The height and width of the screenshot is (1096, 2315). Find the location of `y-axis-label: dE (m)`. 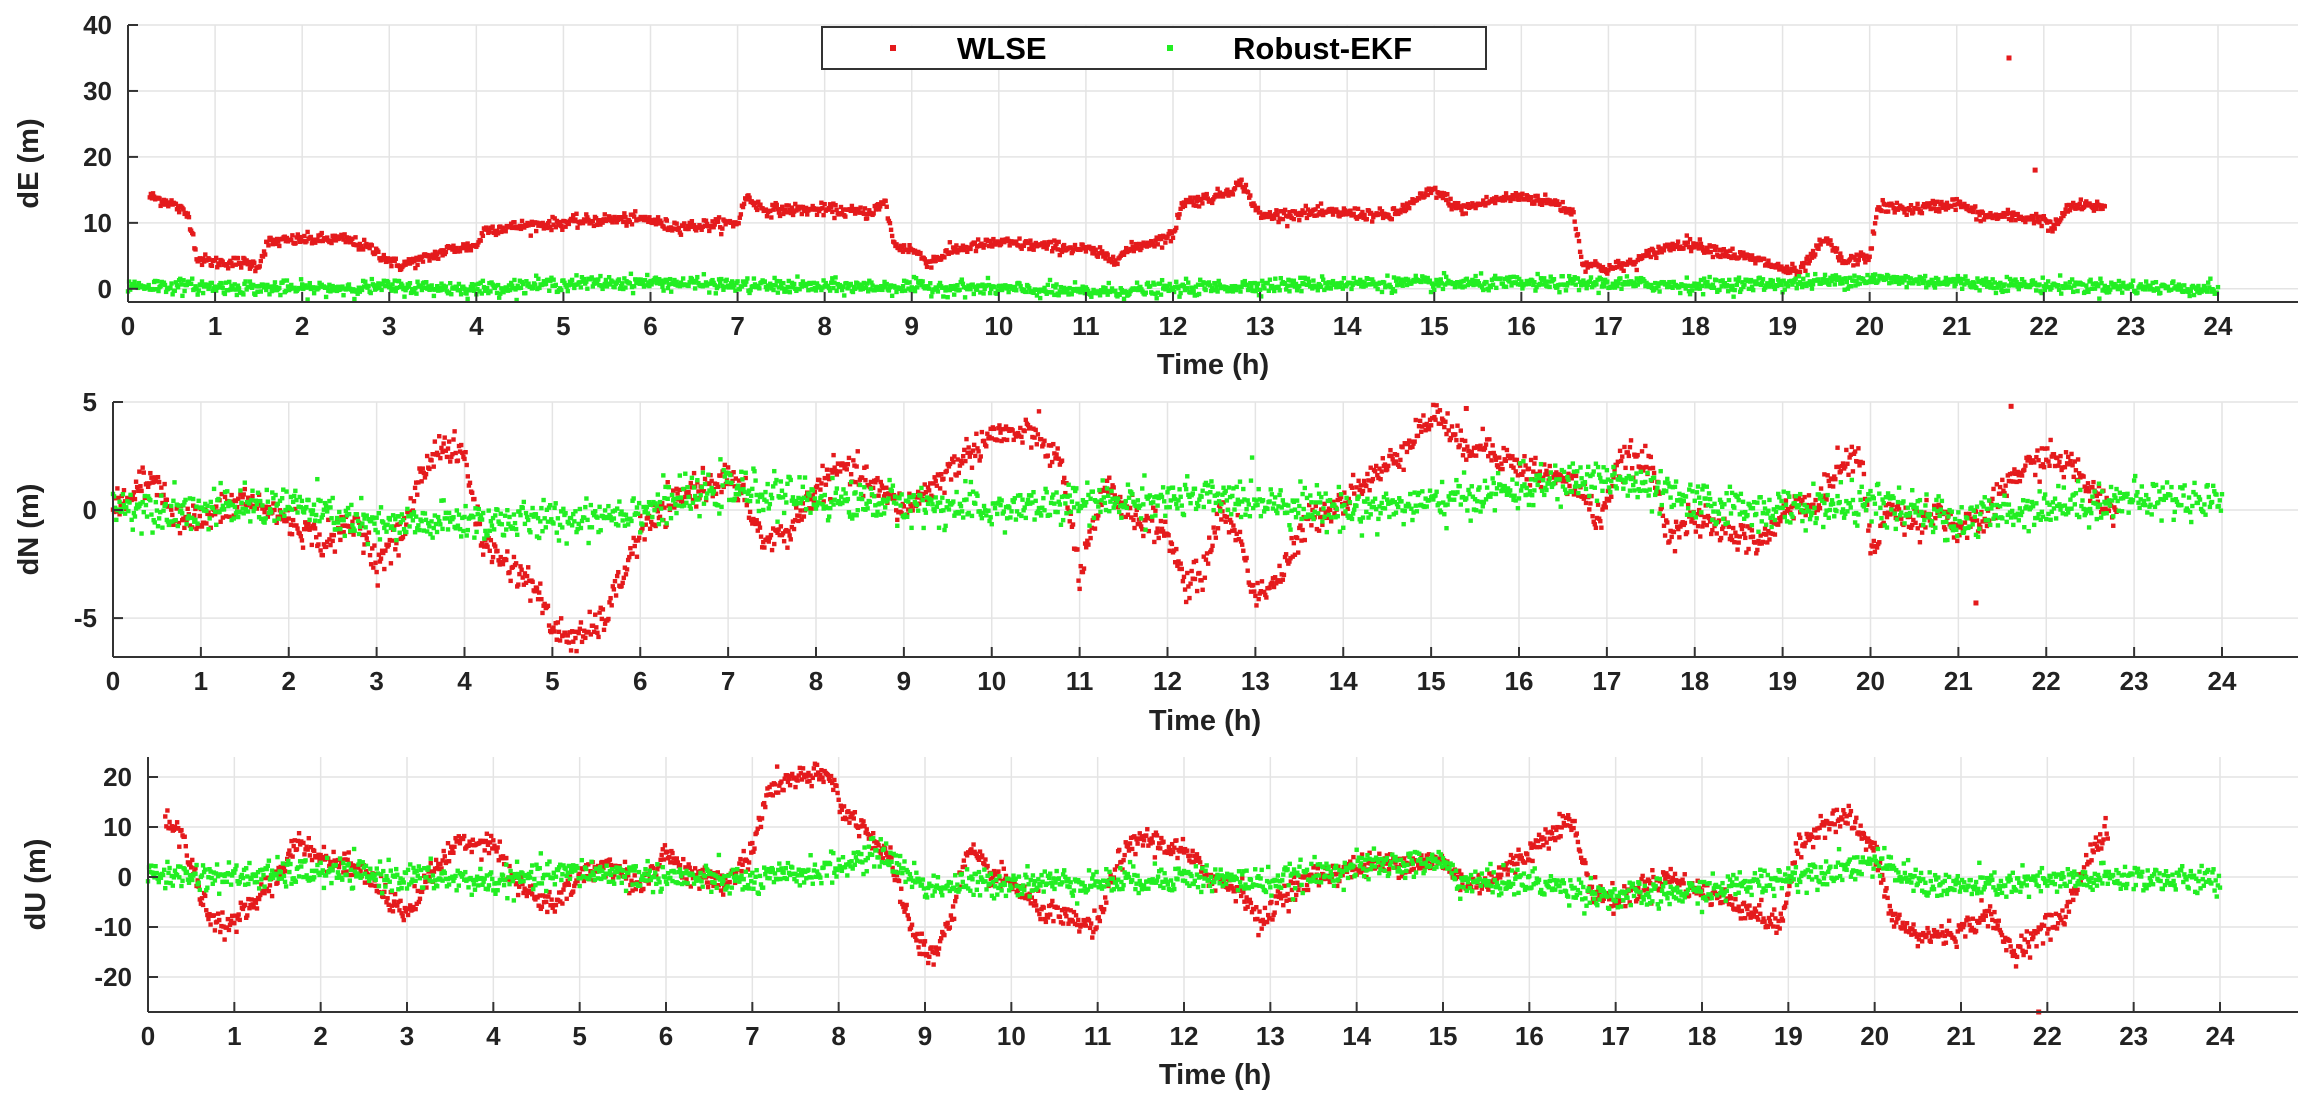

y-axis-label: dE (m) is located at coordinates (29, 163).